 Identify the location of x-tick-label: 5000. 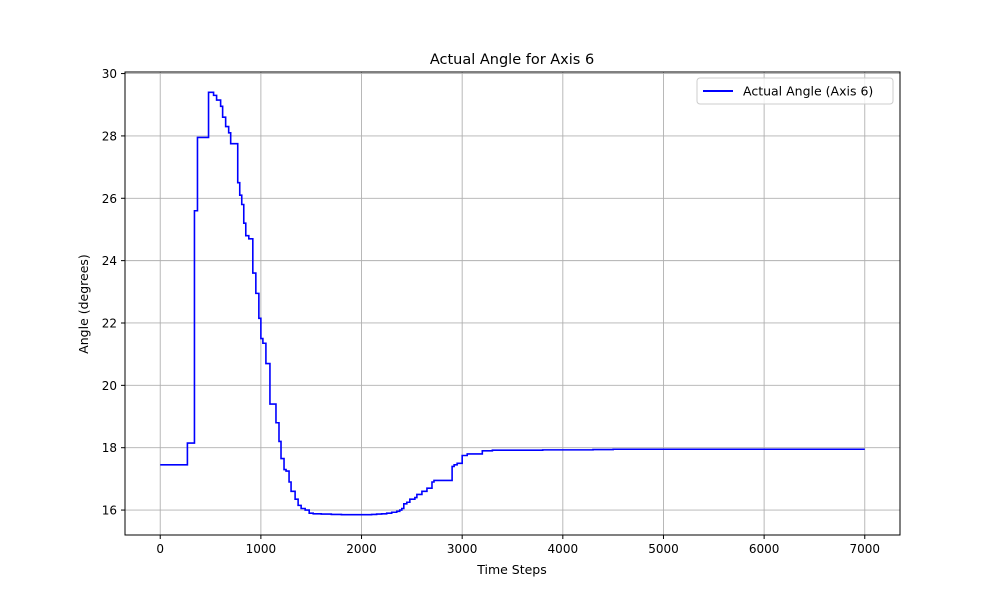
(663, 549).